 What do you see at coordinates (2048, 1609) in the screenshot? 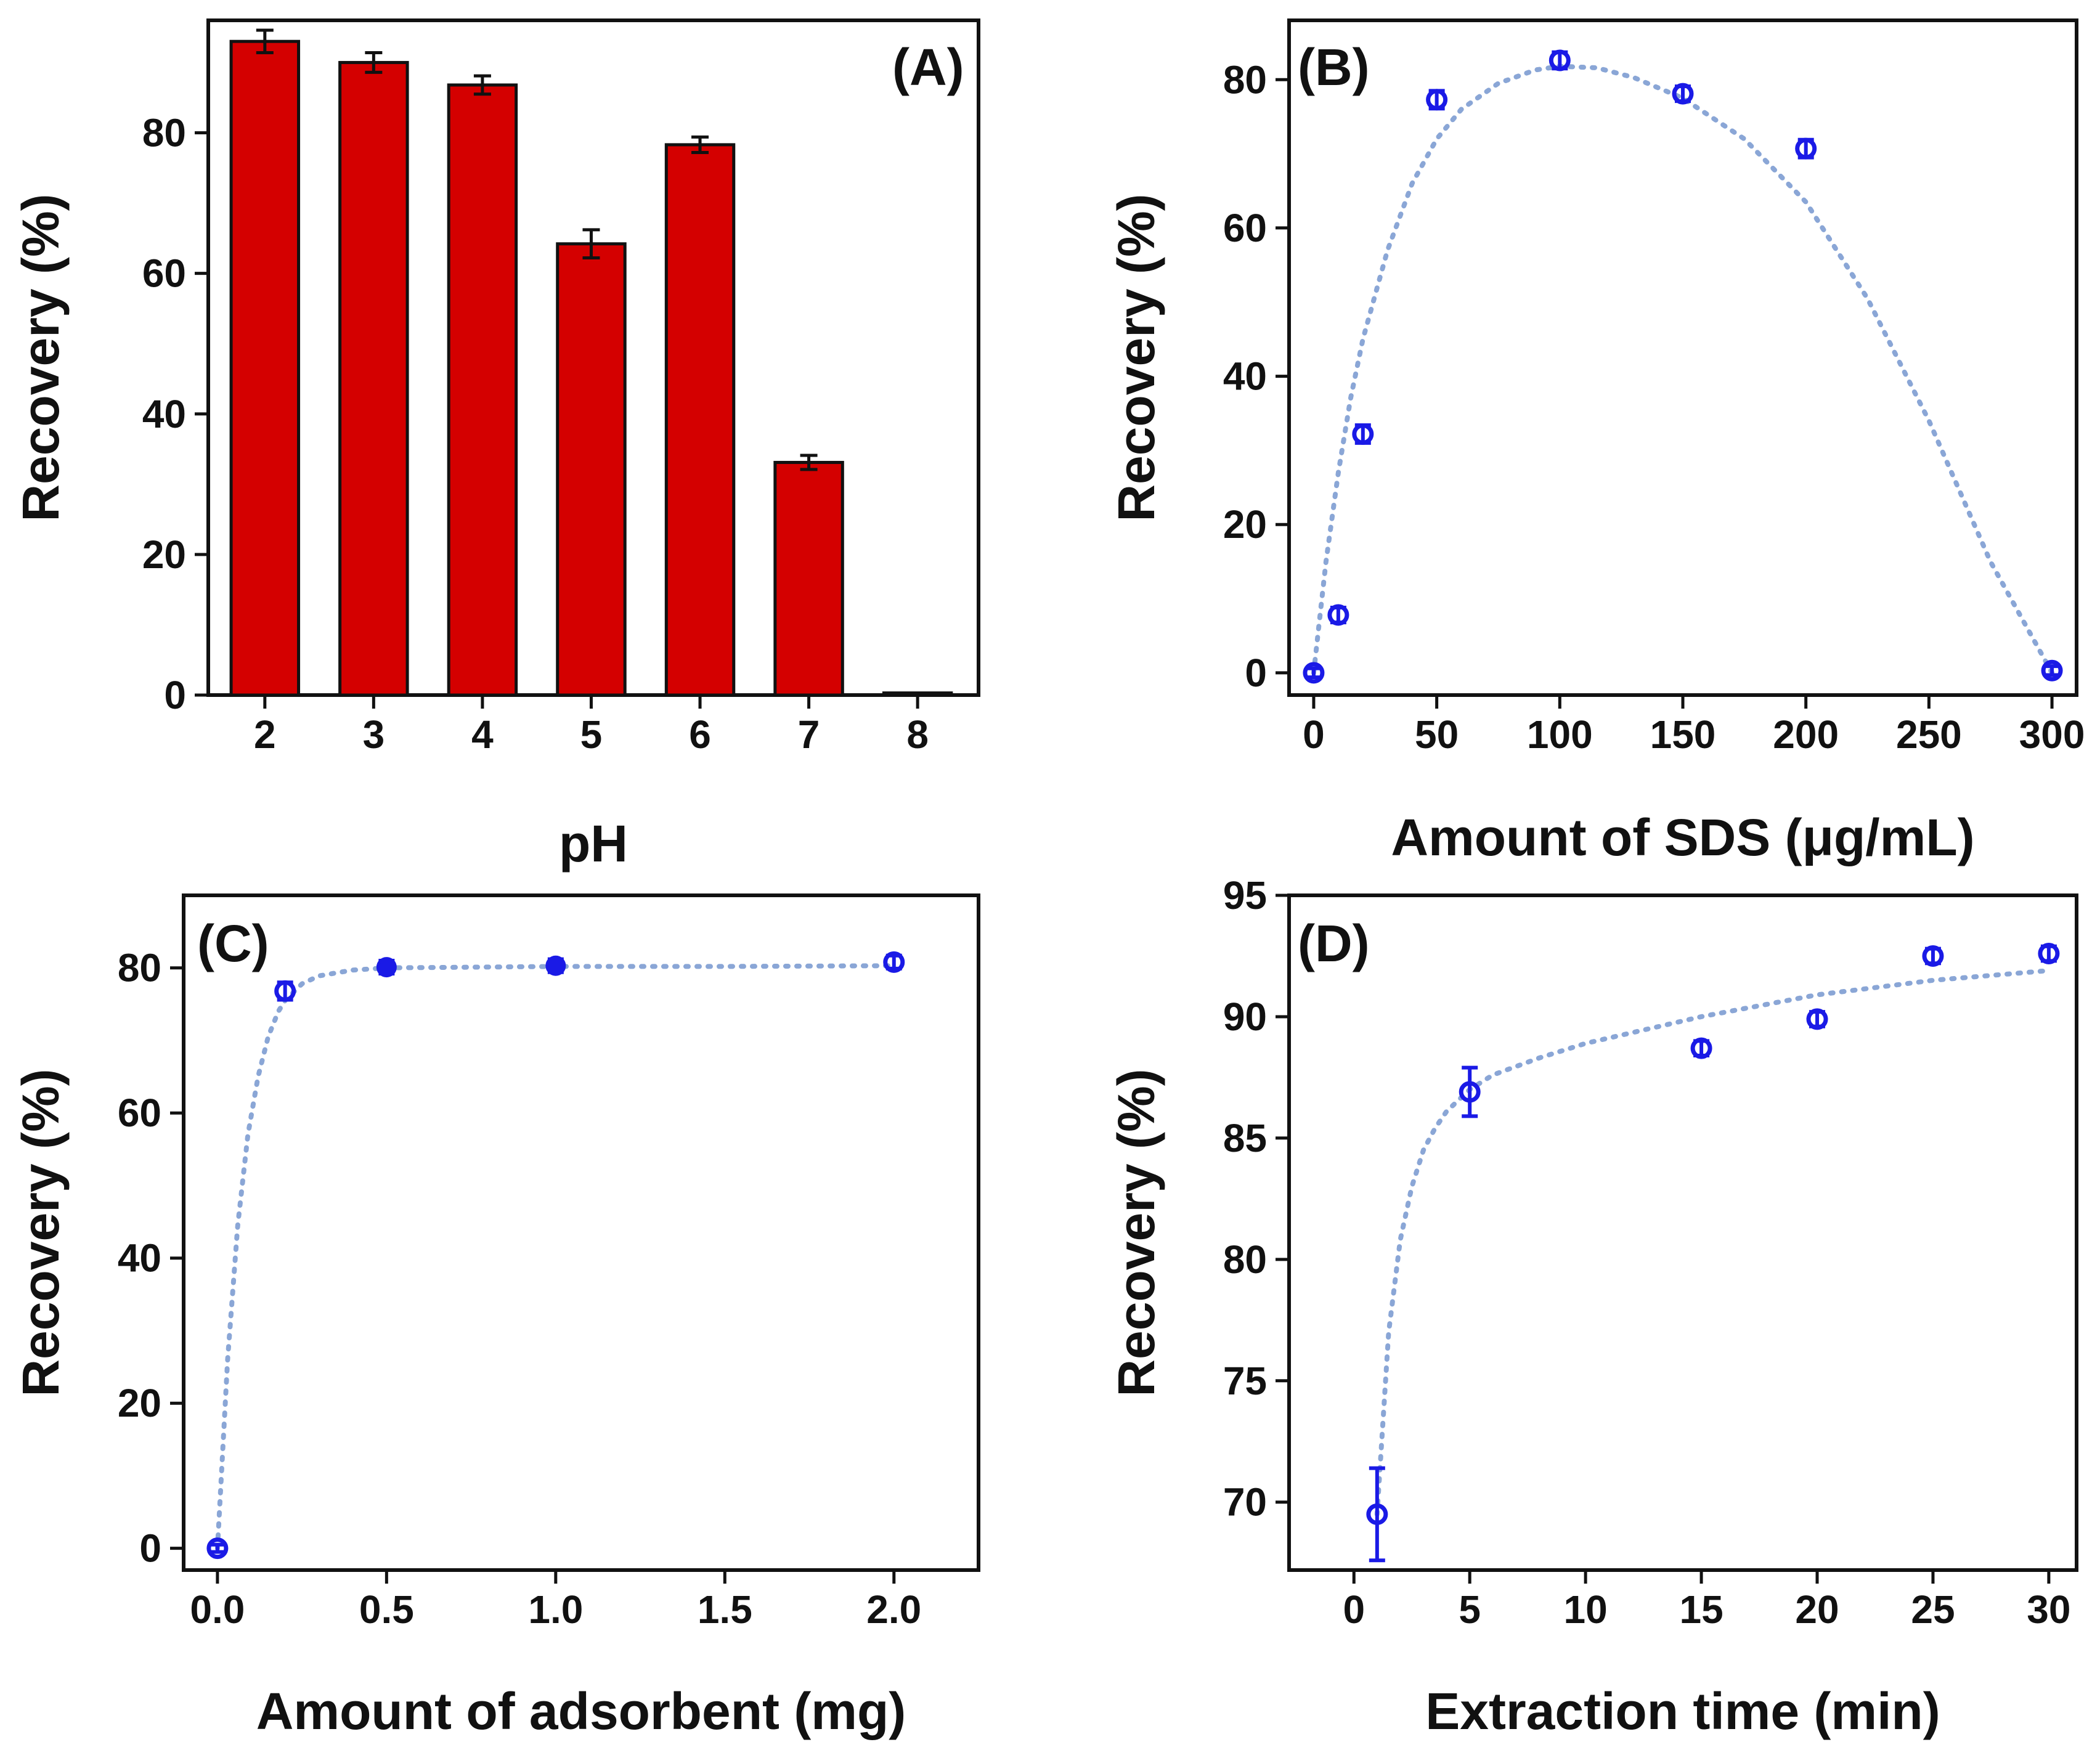
I see `x-tick-label: 30` at bounding box center [2048, 1609].